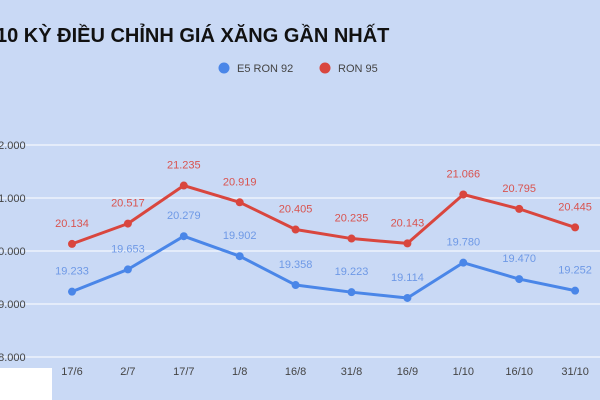  I want to click on legend-label-1: RON 95, so click(358, 69).